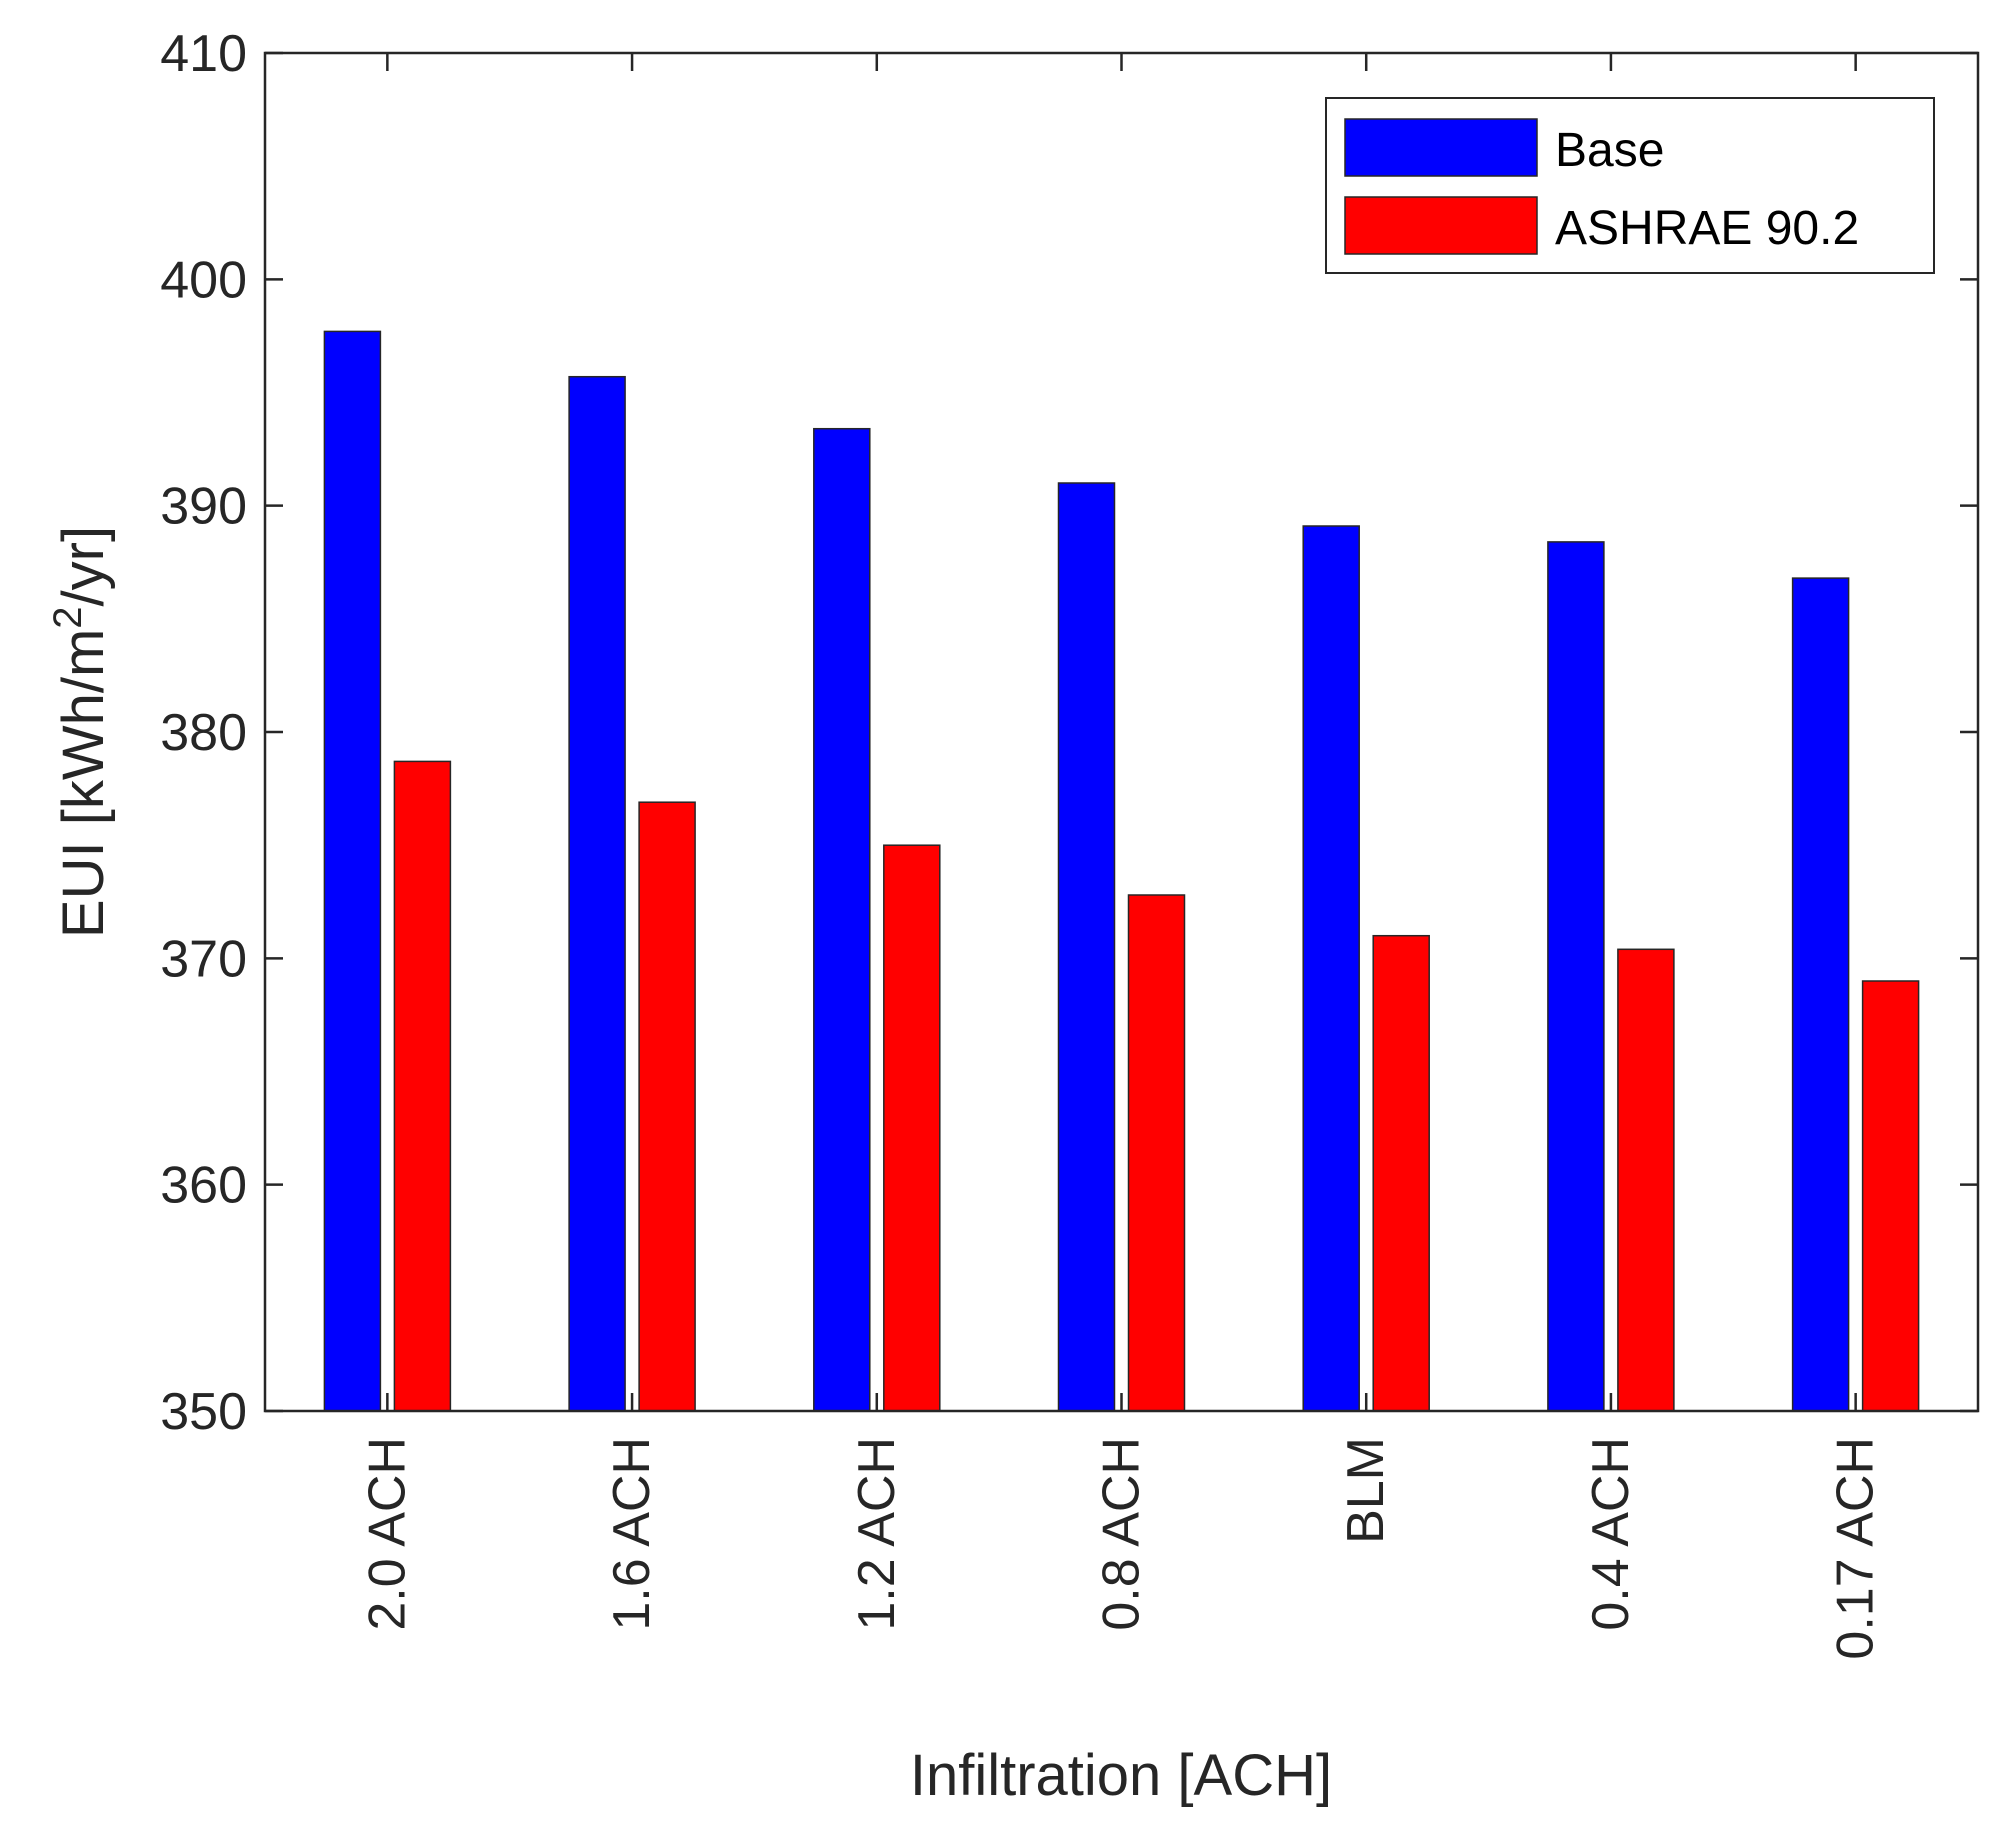 The width and height of the screenshot is (2006, 1831). What do you see at coordinates (1366, 1490) in the screenshot?
I see `x-tick-label-4: BLM` at bounding box center [1366, 1490].